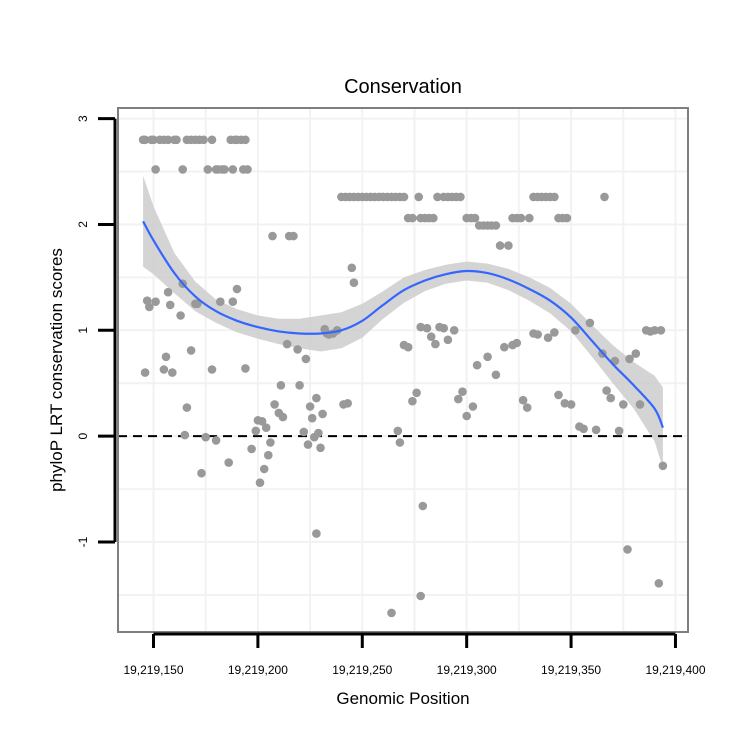 Image resolution: width=750 pixels, height=750 pixels. I want to click on y-tick-label: 2, so click(83, 224).